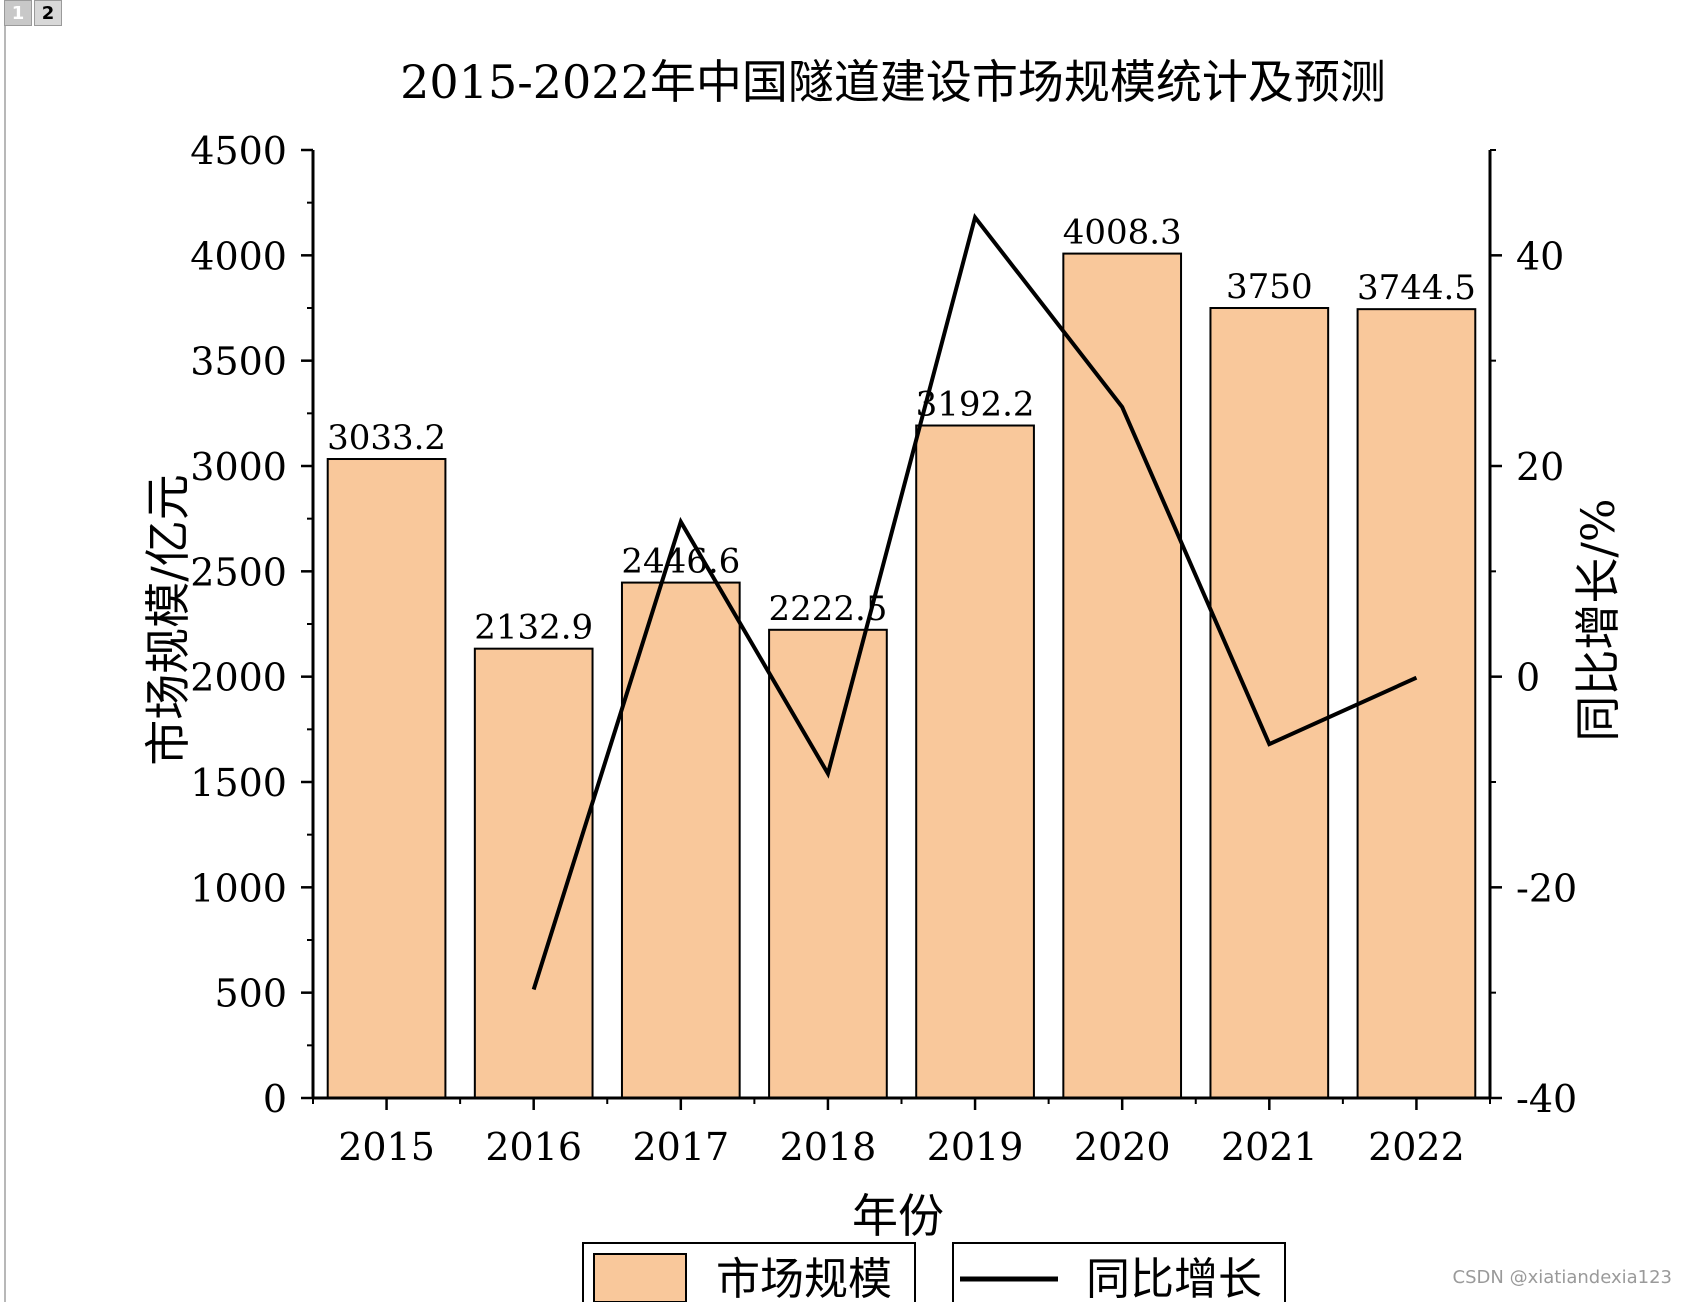  I want to click on x-tick-label: 2016, so click(533, 1147).